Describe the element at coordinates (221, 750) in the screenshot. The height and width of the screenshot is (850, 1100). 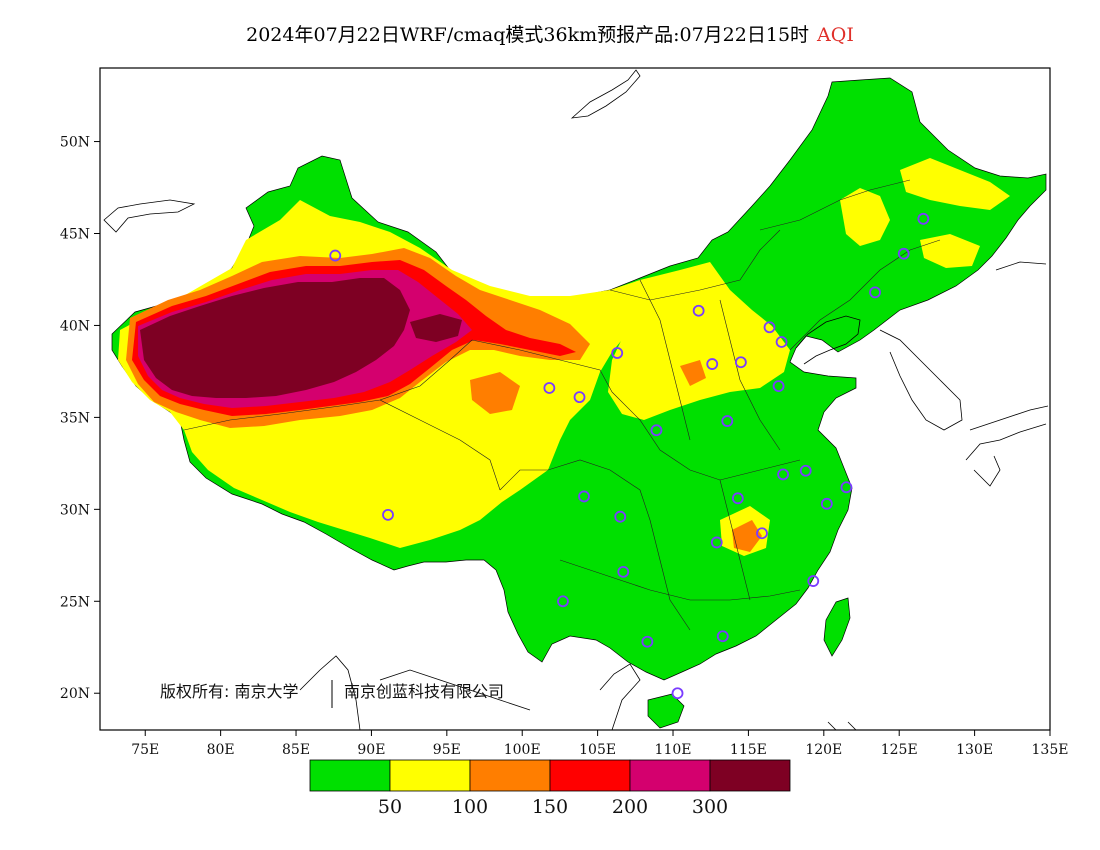
I see `x-tick-label: 80E` at that location.